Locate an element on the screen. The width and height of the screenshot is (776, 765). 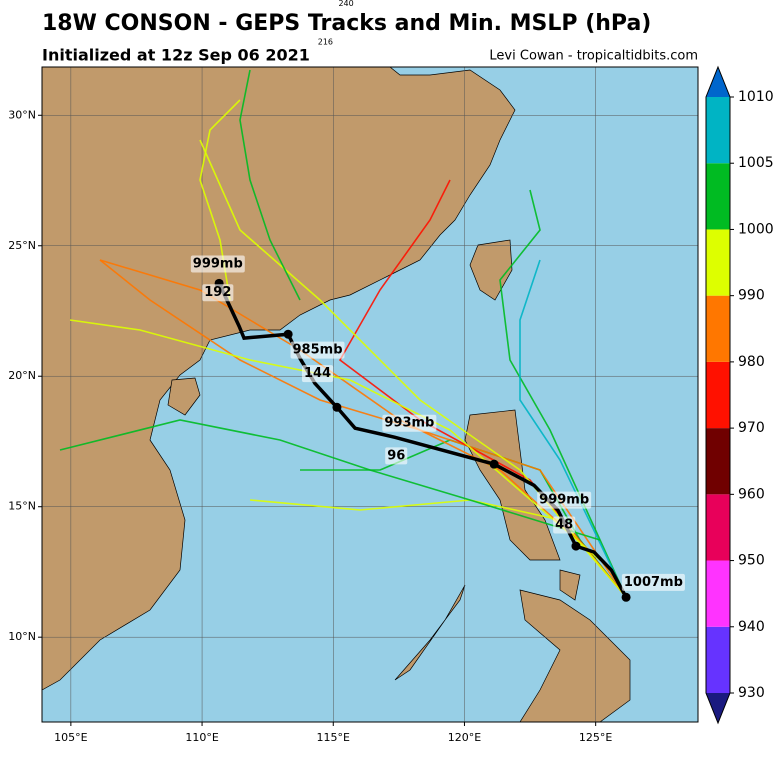
annotation: 144 is located at coordinates (317, 373).